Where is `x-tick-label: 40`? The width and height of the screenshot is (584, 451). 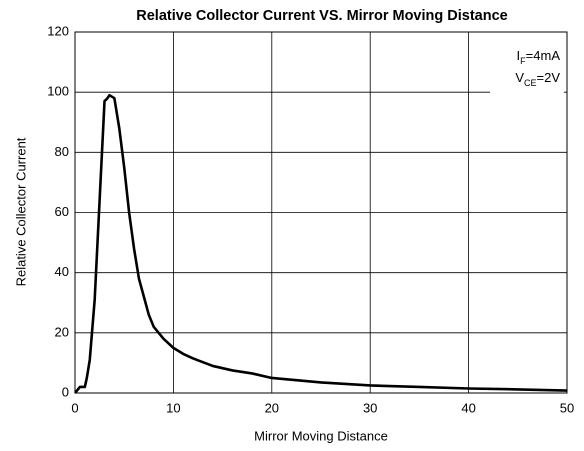
x-tick-label: 40 is located at coordinates (468, 407).